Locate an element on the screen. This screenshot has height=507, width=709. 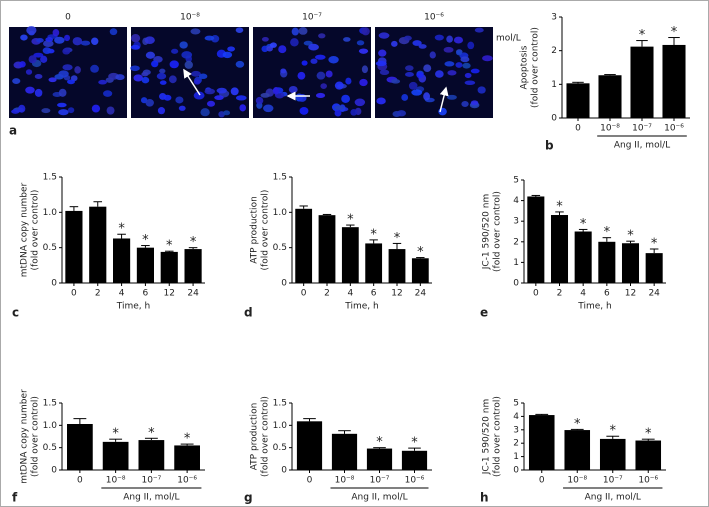
x-tick-label: 24 is located at coordinates (421, 294).